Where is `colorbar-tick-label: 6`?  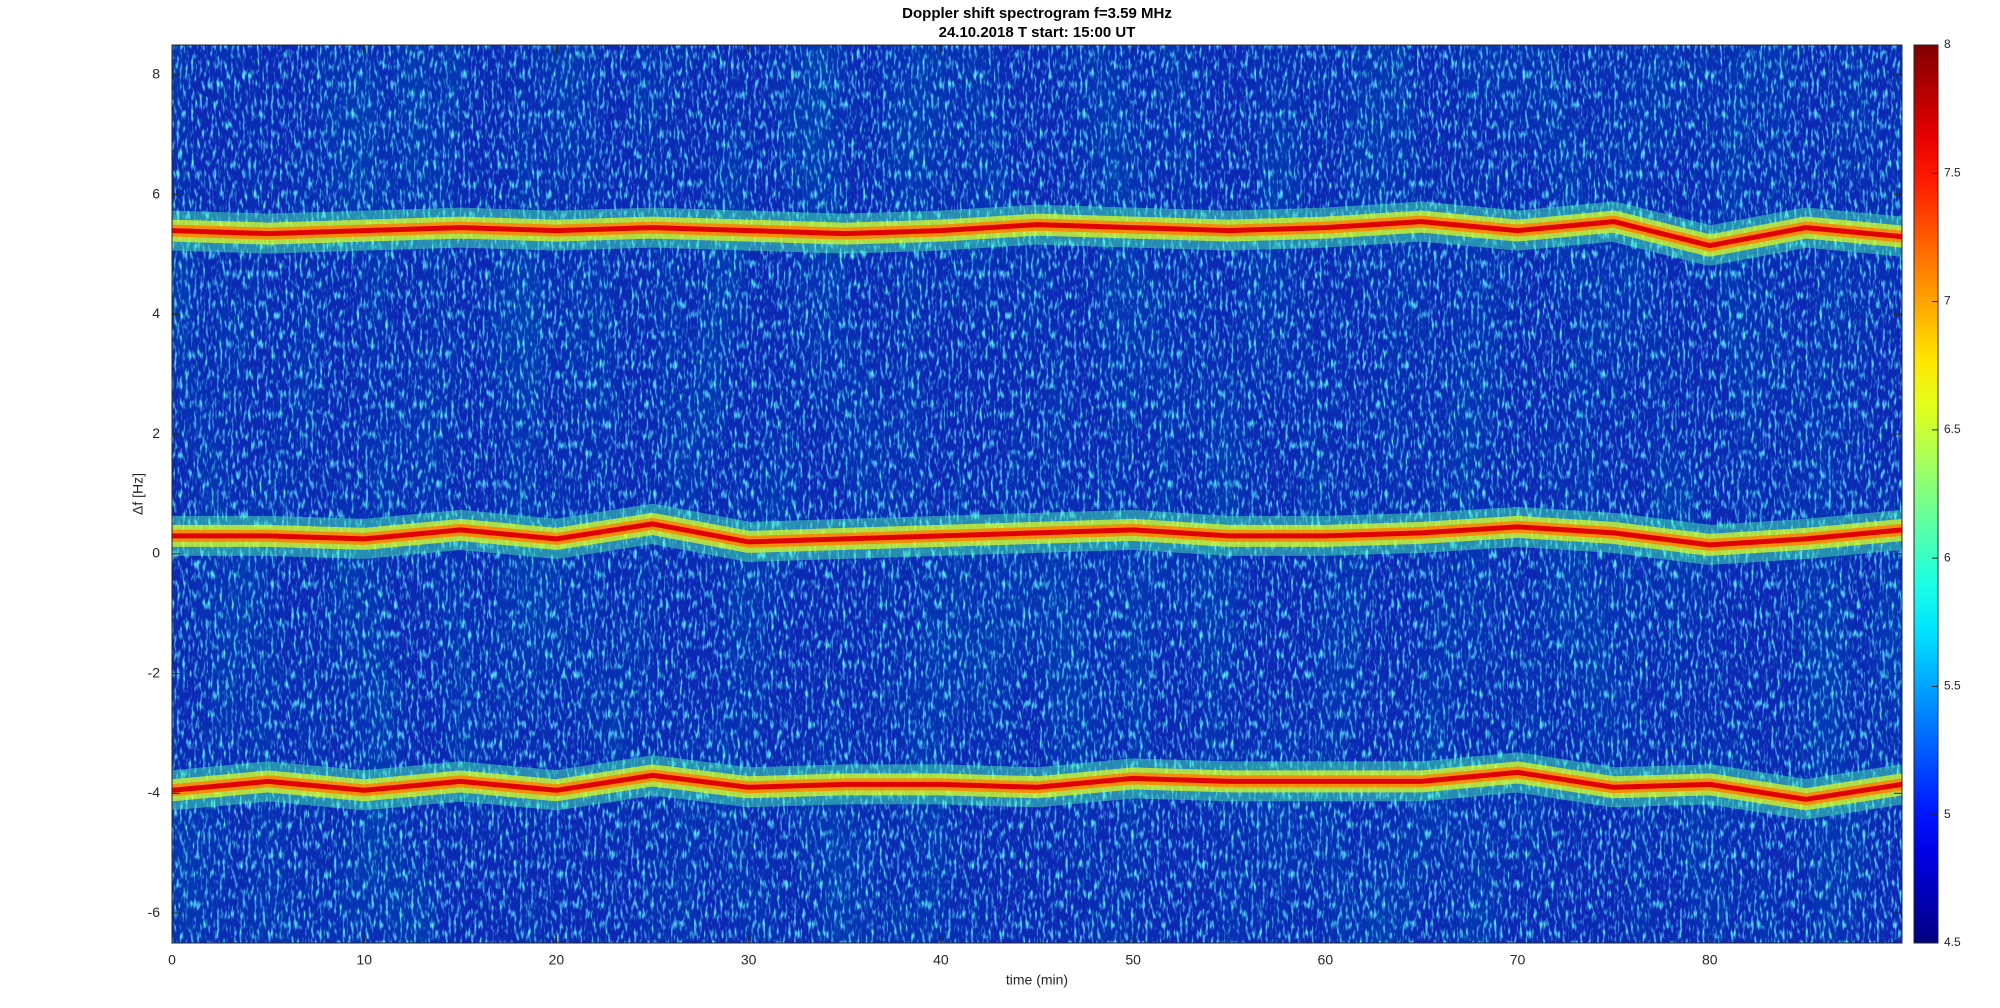 colorbar-tick-label: 6 is located at coordinates (1947, 557).